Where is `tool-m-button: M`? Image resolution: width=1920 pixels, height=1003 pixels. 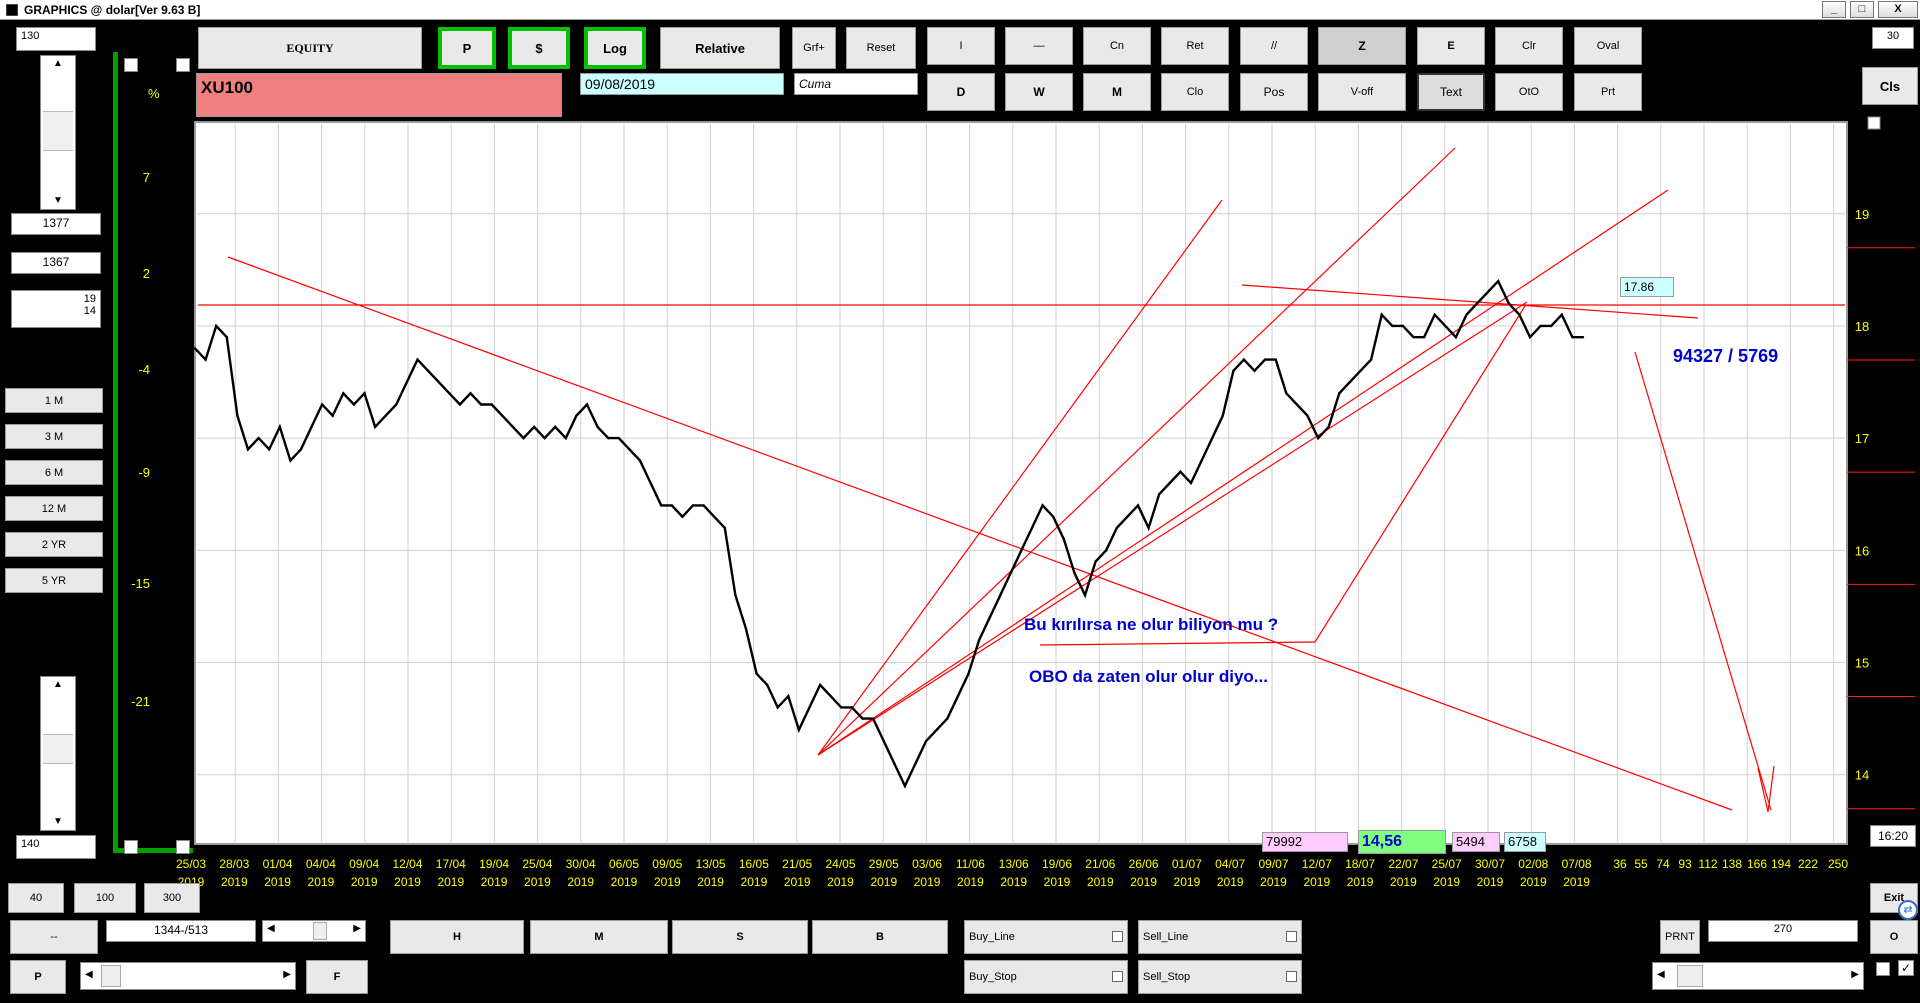 tool-m-button: M is located at coordinates (1117, 92).